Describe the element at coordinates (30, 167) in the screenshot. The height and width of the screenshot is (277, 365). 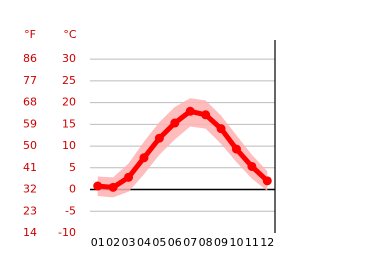
I see `y2-tick-label: 41` at that location.